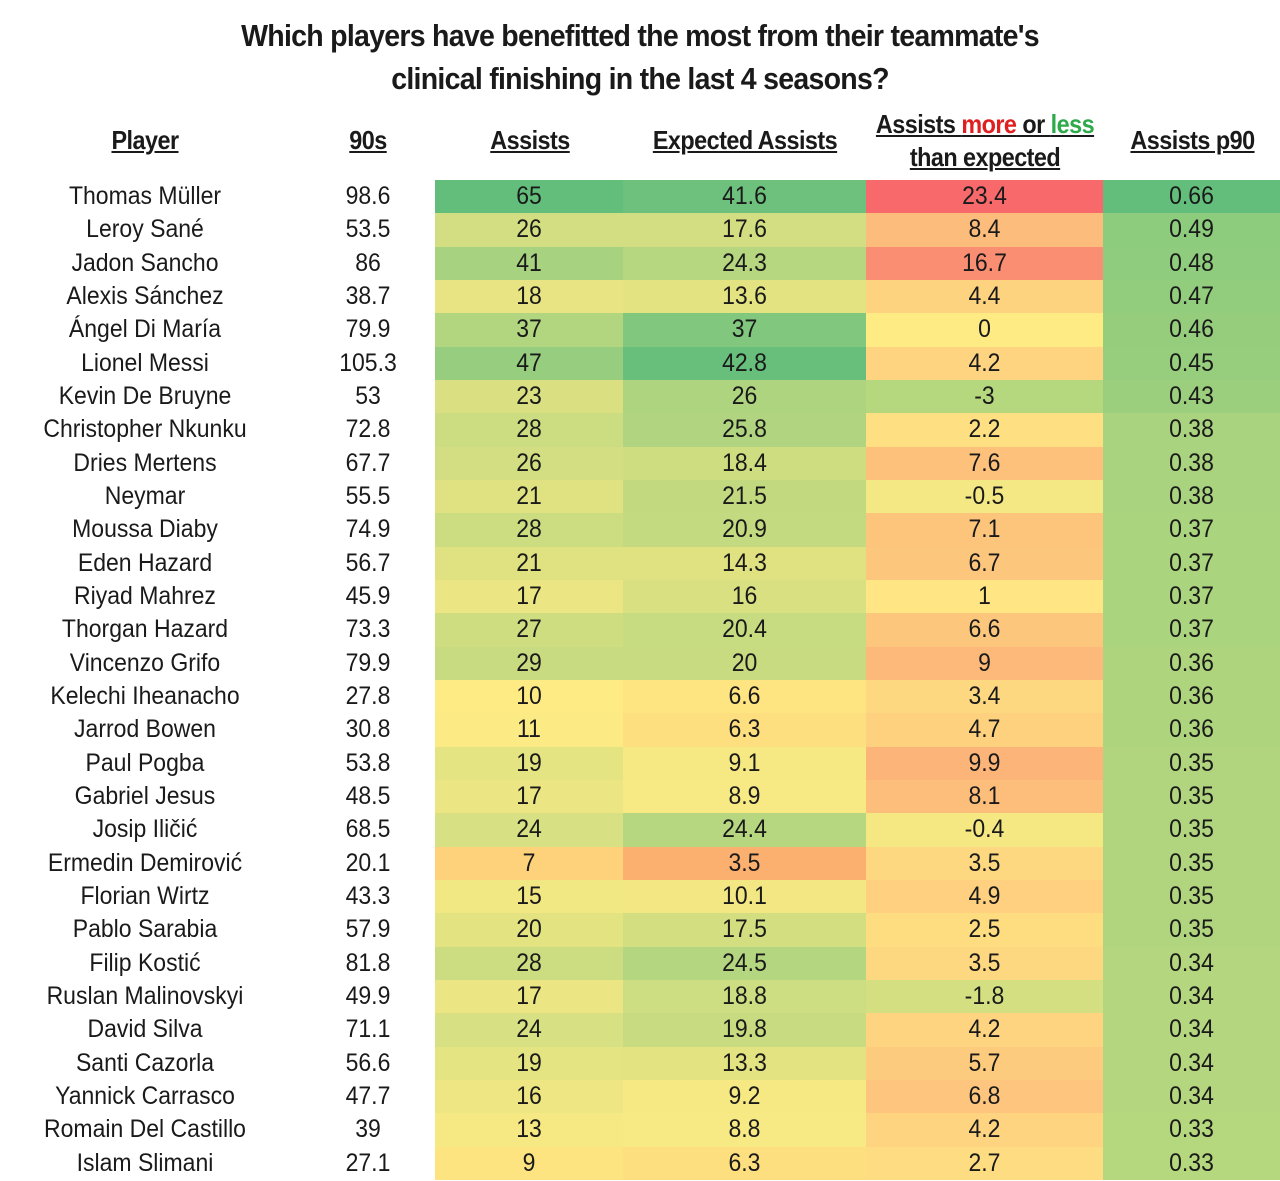 This screenshot has height=1181, width=1280. I want to click on p90-value: 0.47, so click(1191, 295).